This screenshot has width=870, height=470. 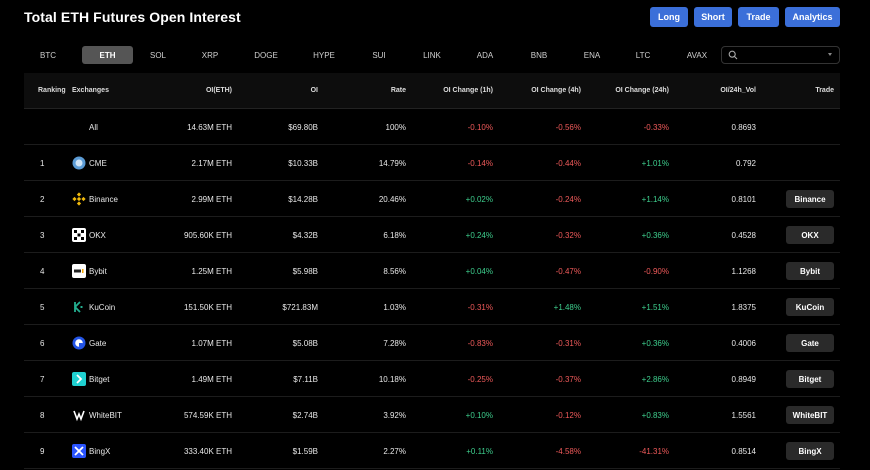 What do you see at coordinates (697, 55) in the screenshot?
I see `tab-avax: AVAX` at bounding box center [697, 55].